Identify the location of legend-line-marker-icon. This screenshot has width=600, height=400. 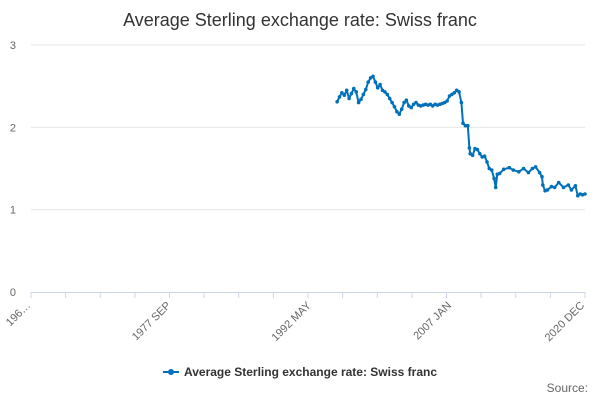
(171, 372).